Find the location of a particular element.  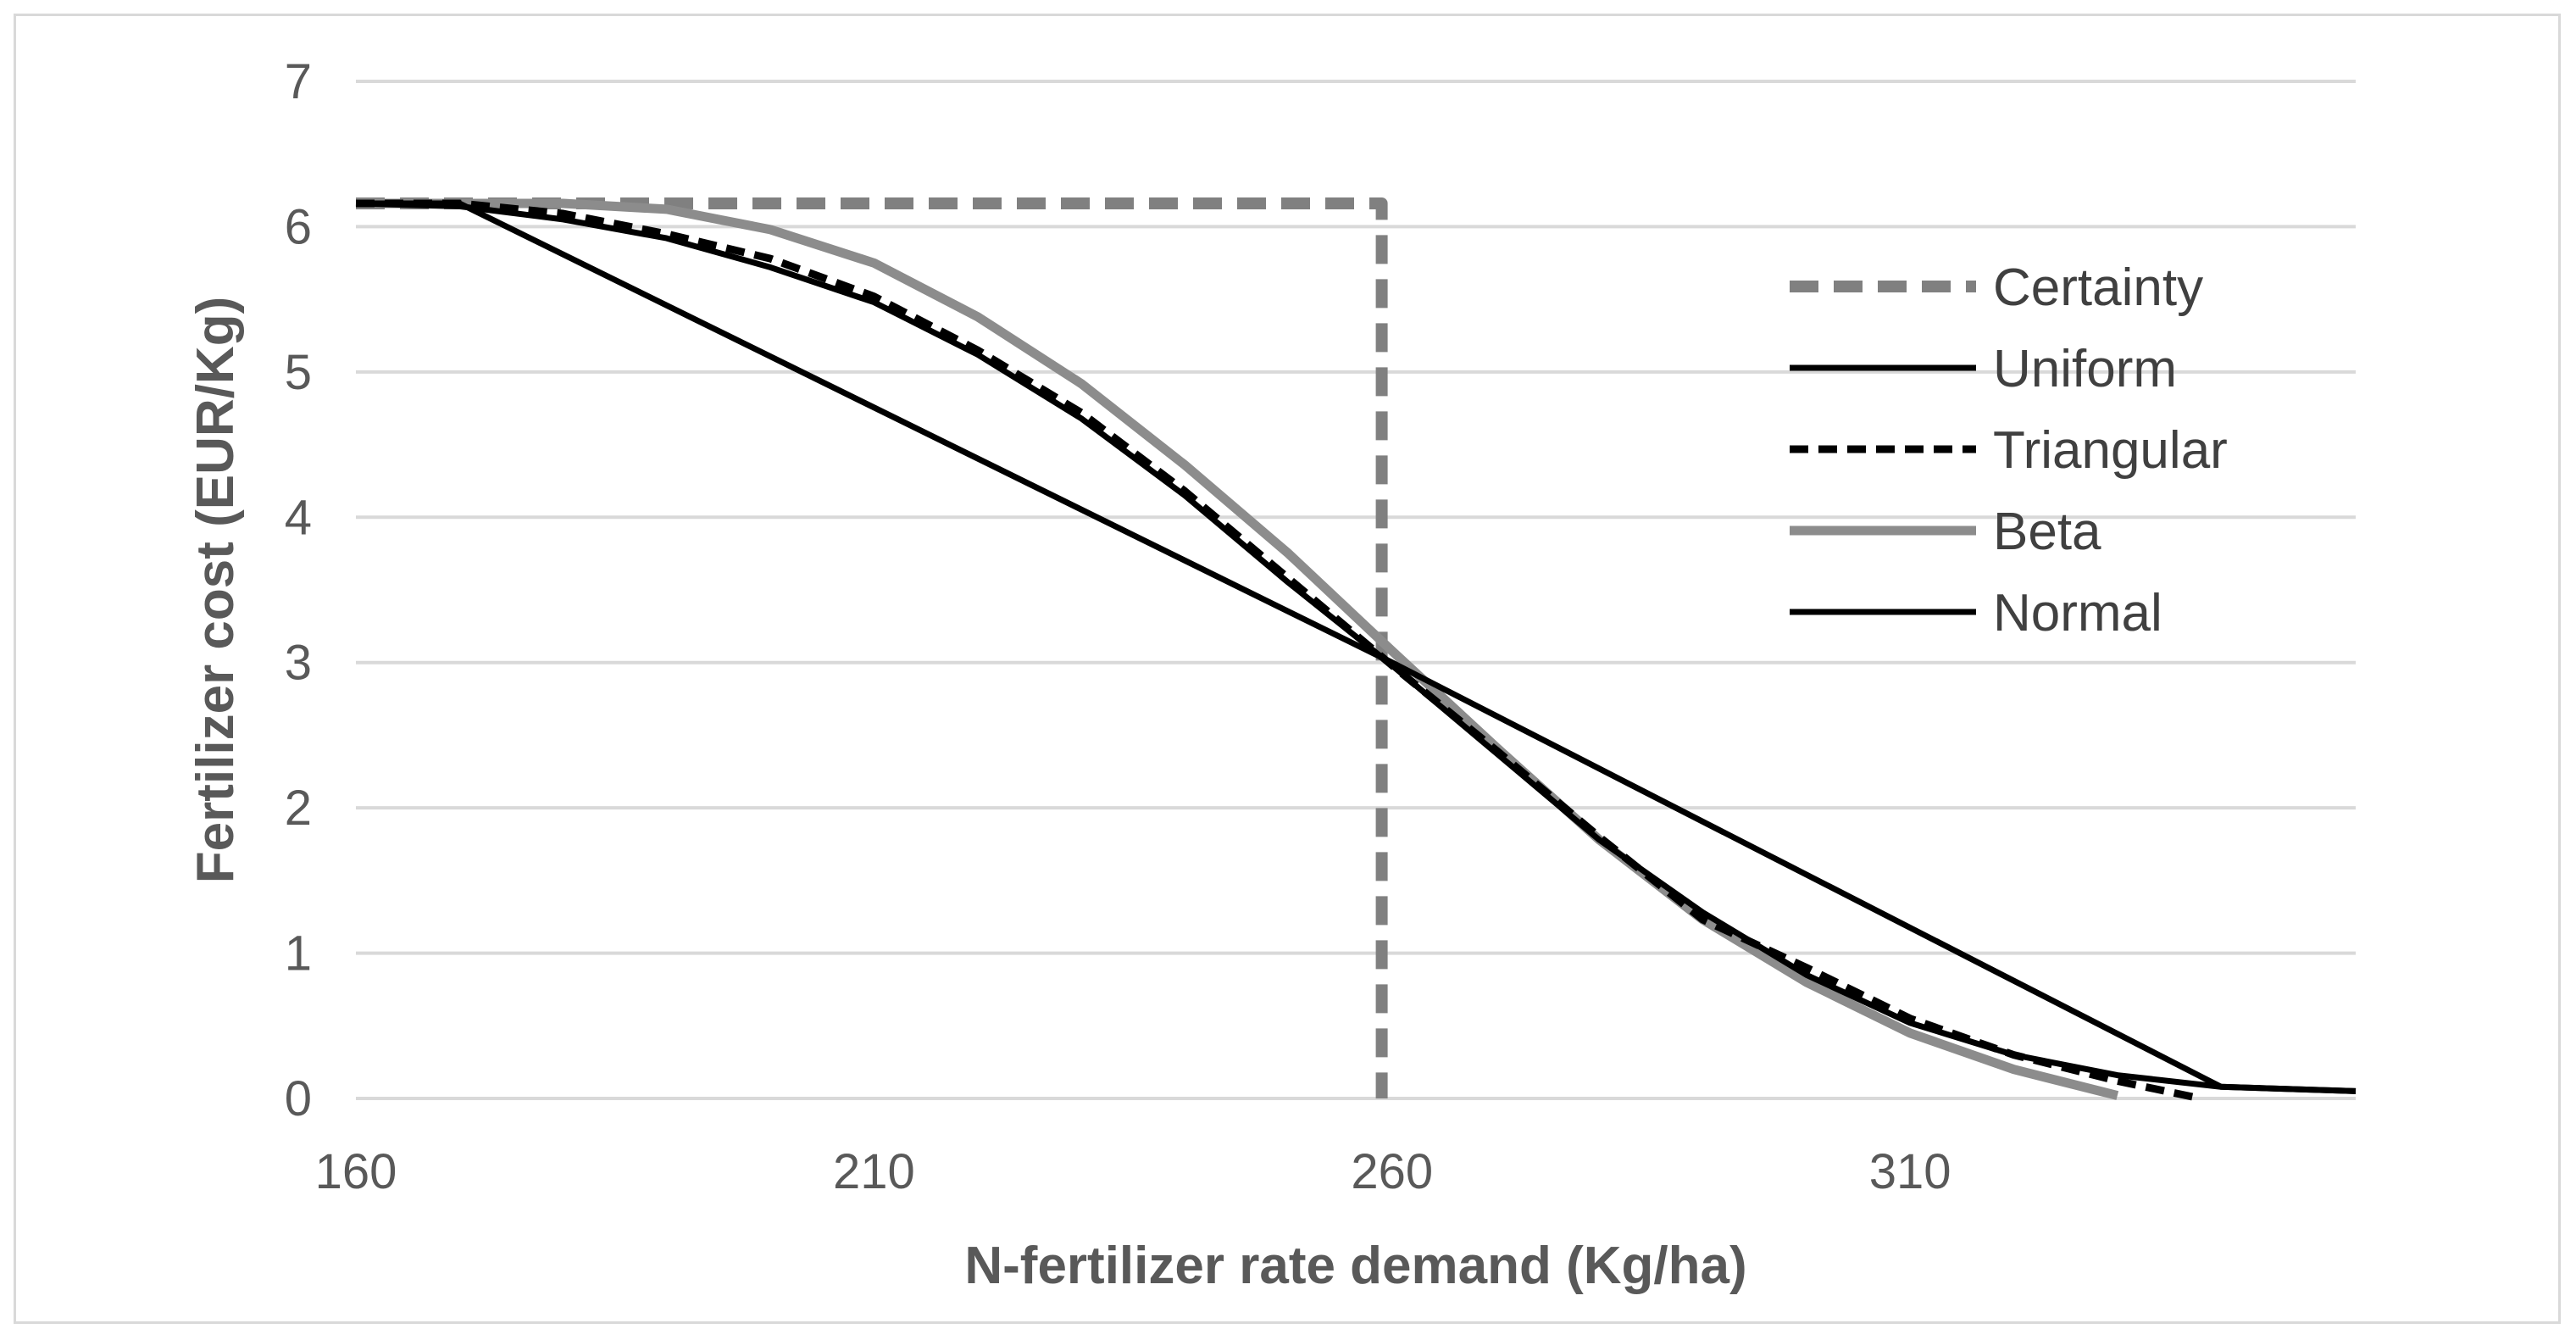

legend-label-beta: Beta is located at coordinates (2047, 532).